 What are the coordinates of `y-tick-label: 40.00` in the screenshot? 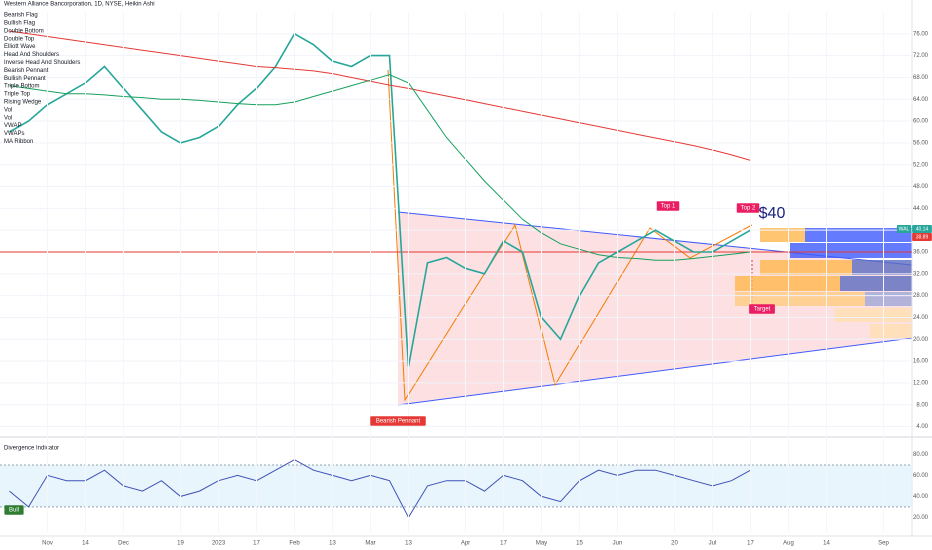 It's located at (921, 497).